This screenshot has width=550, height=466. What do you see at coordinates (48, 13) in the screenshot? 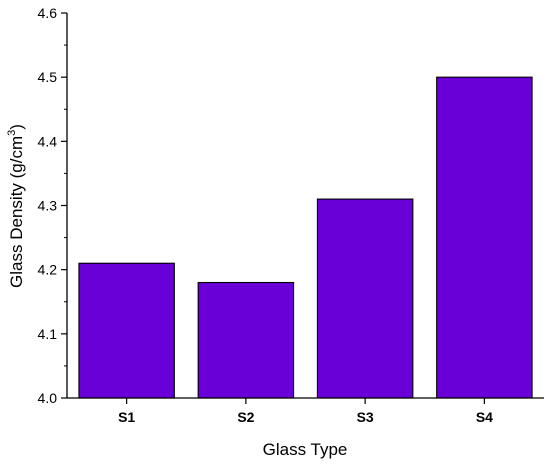
I see `y-tick-label: 4.6` at bounding box center [48, 13].